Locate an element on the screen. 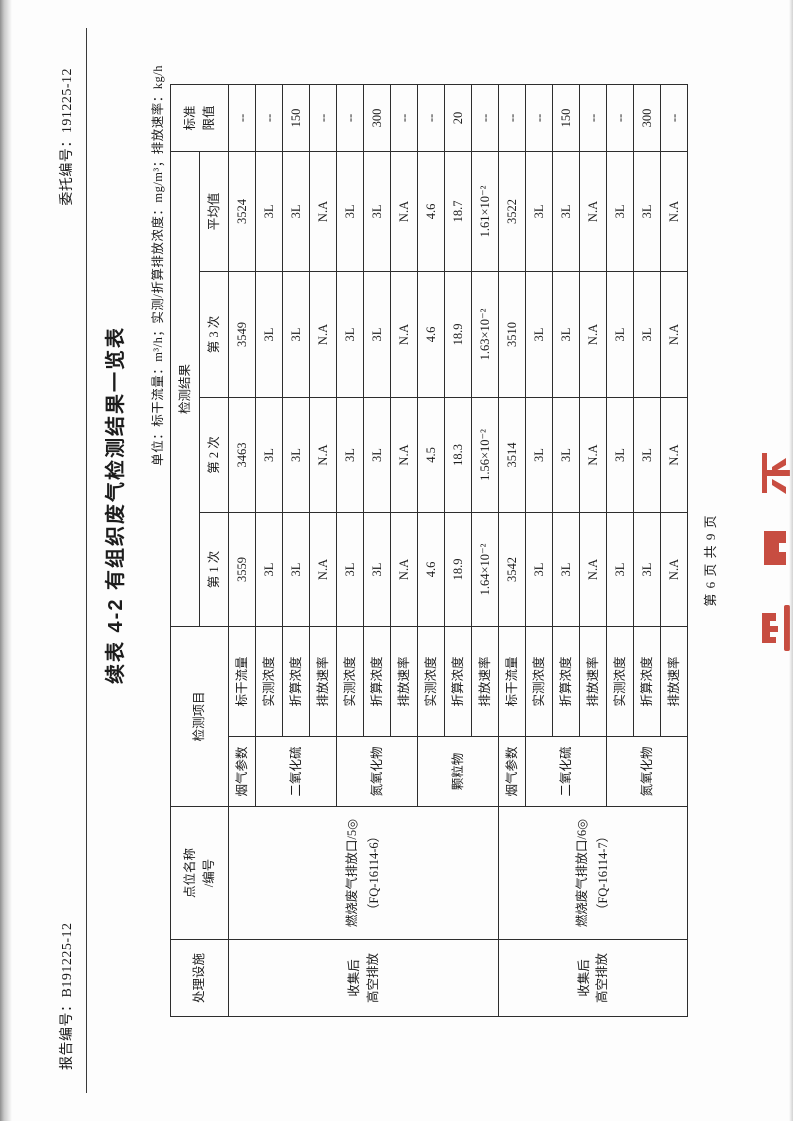  col-header-run-2: 第 2 次 is located at coordinates (214, 455).